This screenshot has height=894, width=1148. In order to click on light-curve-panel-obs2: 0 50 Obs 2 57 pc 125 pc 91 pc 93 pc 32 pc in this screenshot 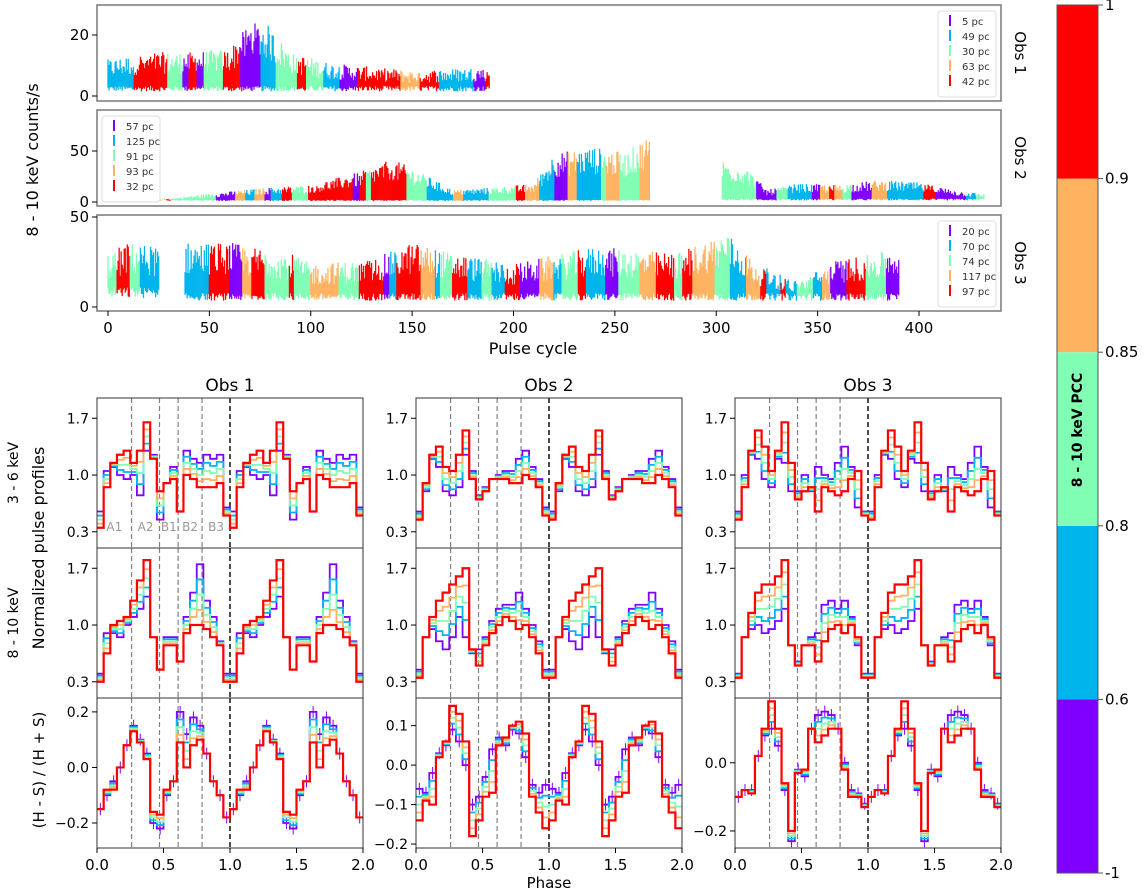, I will do `click(549, 160)`.